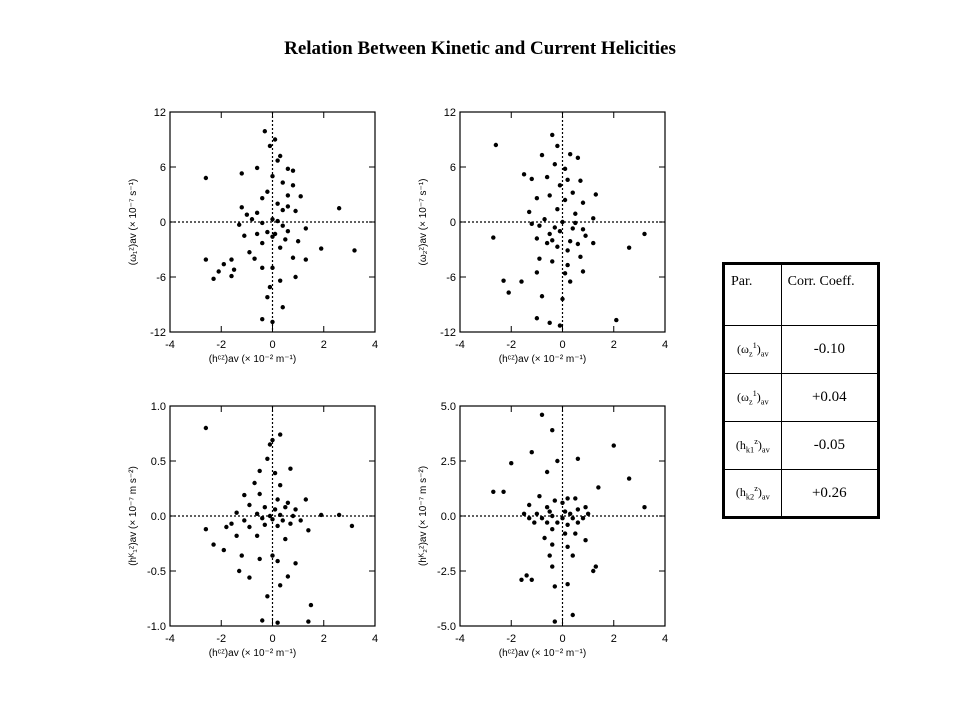  I want to click on corr-value: +0.04, so click(830, 397).